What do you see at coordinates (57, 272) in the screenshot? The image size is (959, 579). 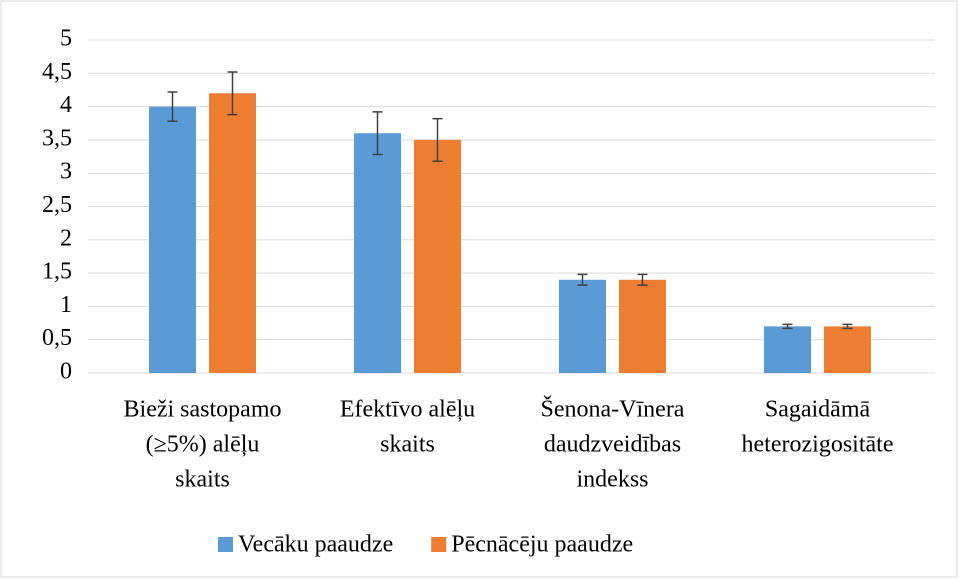 I see `y-tick-label: 1,5` at bounding box center [57, 272].